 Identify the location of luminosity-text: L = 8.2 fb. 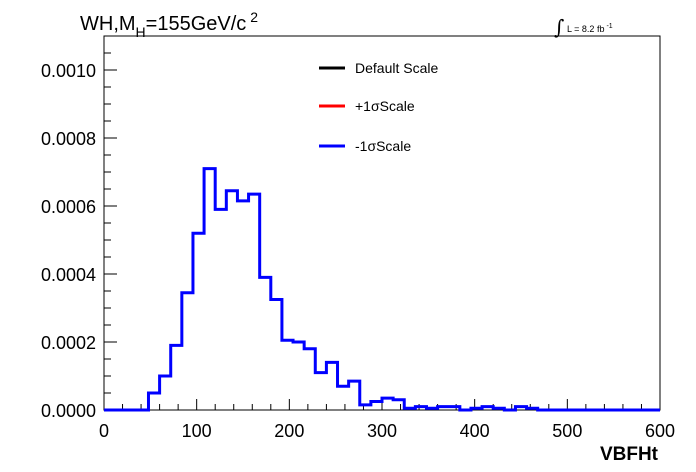
(585, 29).